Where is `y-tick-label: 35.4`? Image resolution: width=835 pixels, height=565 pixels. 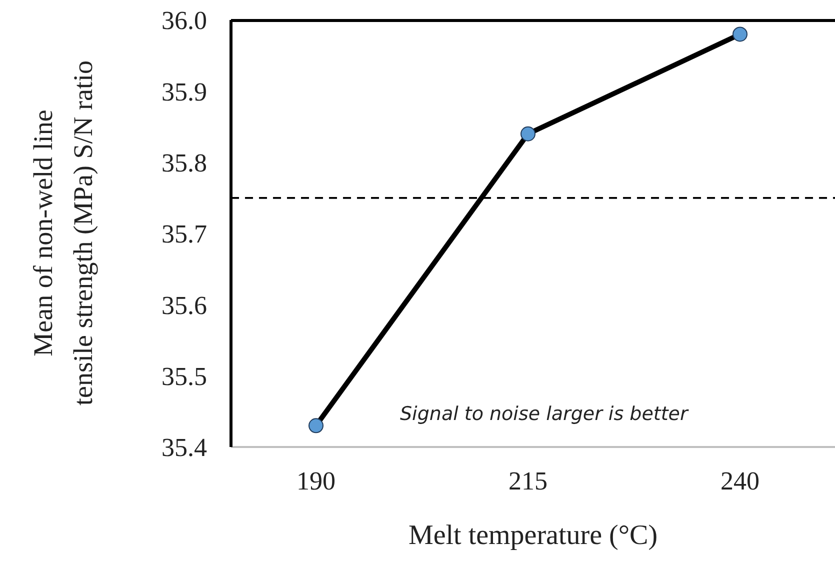 y-tick-label: 35.4 is located at coordinates (184, 447).